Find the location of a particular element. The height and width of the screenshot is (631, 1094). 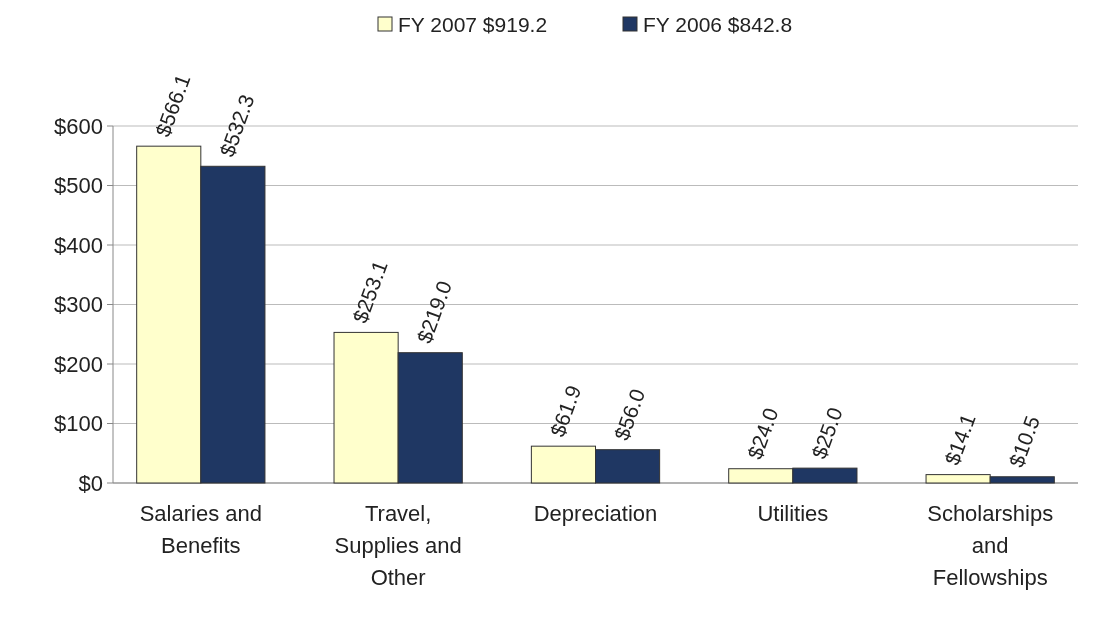

legend-label: FY 2007 $919.2 is located at coordinates (473, 25).